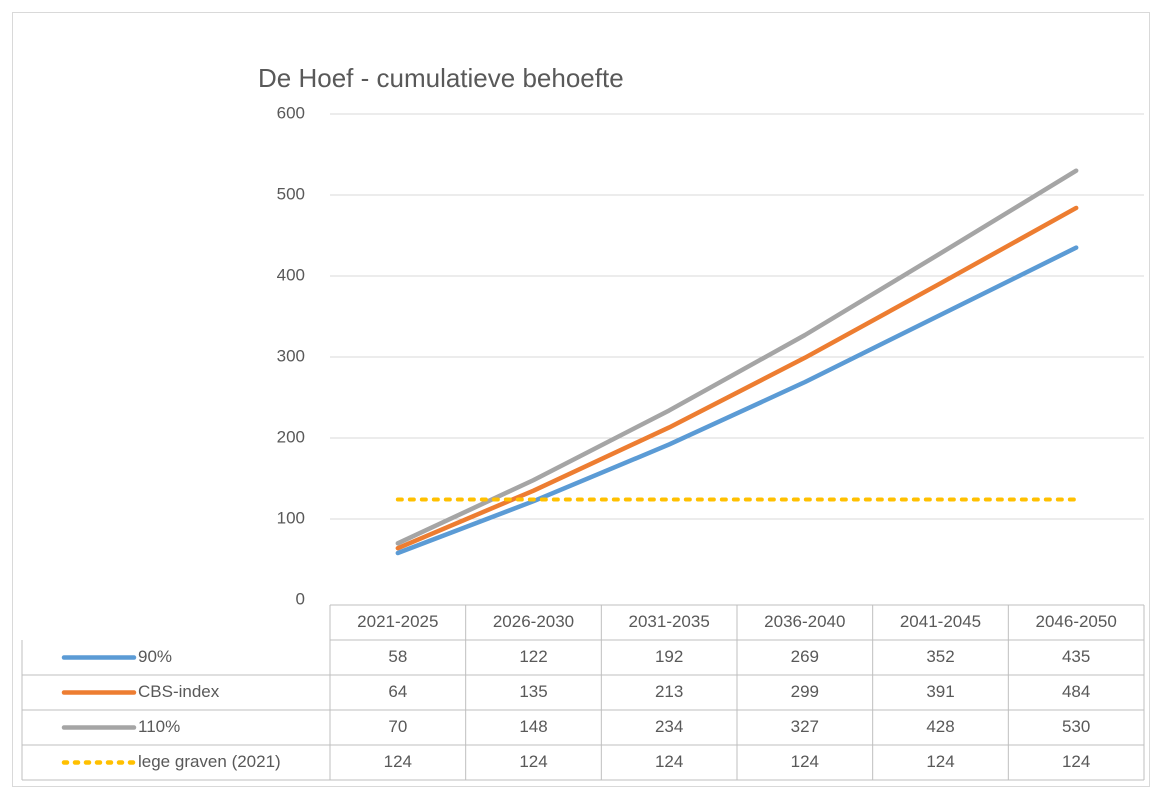 The height and width of the screenshot is (798, 1162). What do you see at coordinates (940, 621) in the screenshot?
I see `x-tick-label: 2041-2045` at bounding box center [940, 621].